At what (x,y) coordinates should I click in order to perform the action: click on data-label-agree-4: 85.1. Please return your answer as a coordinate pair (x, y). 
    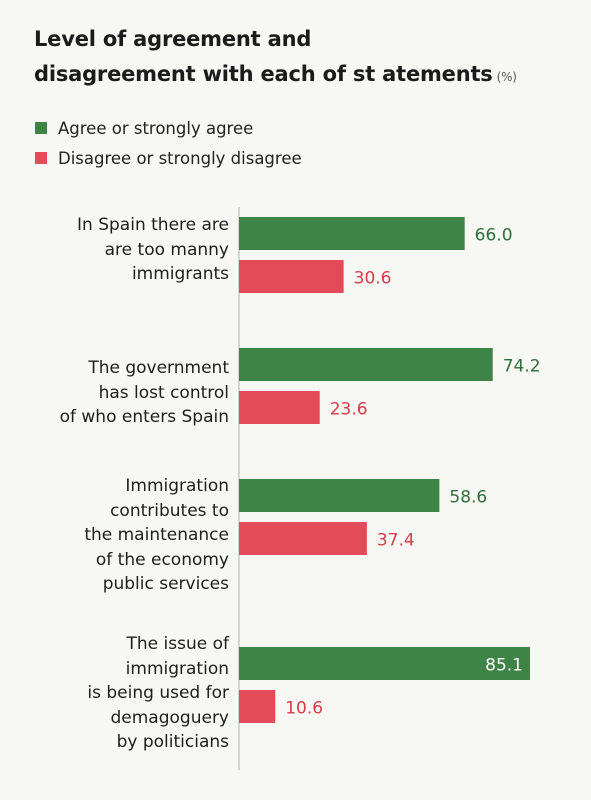
    Looking at the image, I should click on (504, 666).